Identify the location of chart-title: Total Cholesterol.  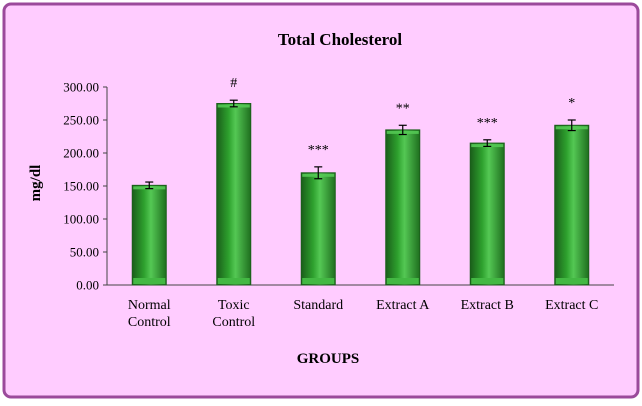
(340, 39).